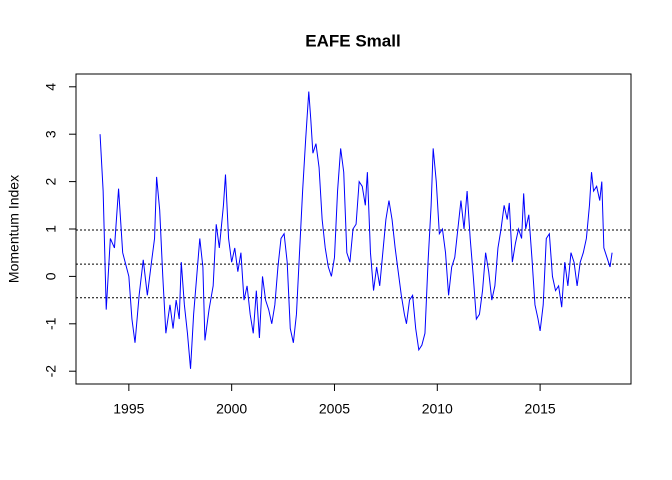 The height and width of the screenshot is (480, 672). Describe the element at coordinates (128, 409) in the screenshot. I see `x-tick-label: 1995` at that location.